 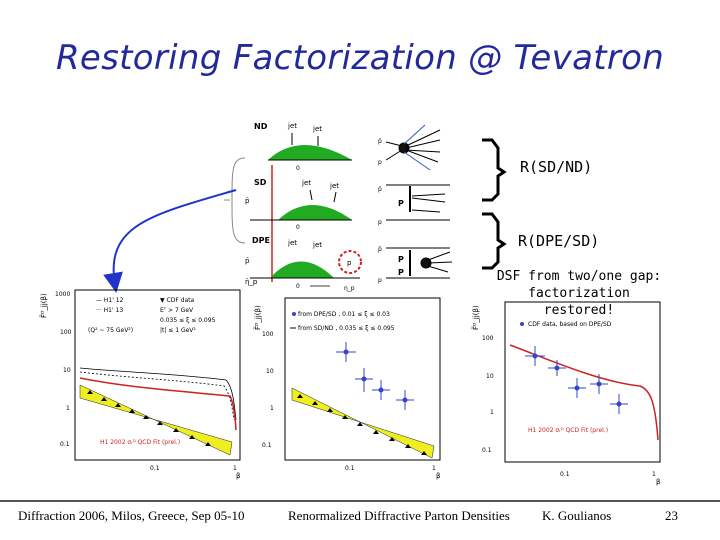 I want to click on left-brace, so click(x=238, y=200).